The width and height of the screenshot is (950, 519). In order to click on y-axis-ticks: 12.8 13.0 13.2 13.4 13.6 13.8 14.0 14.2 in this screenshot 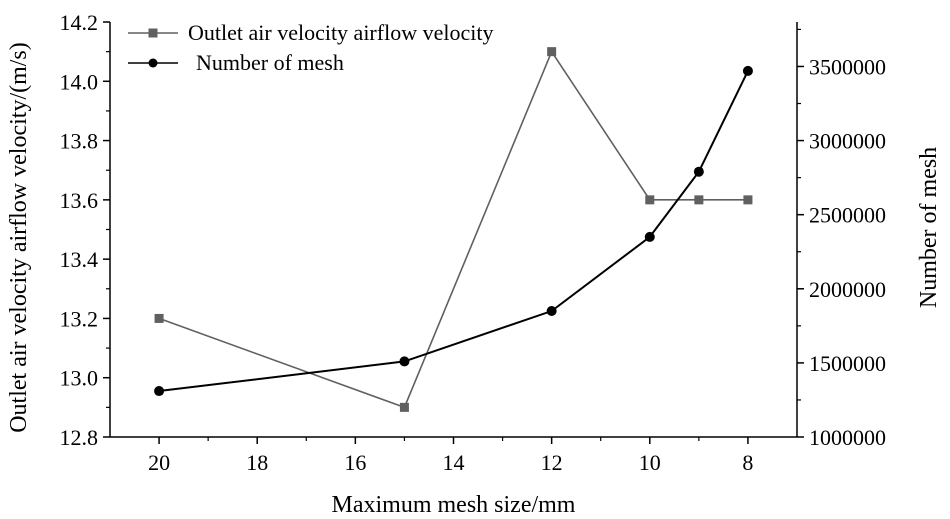, I will do `click(85, 230)`.